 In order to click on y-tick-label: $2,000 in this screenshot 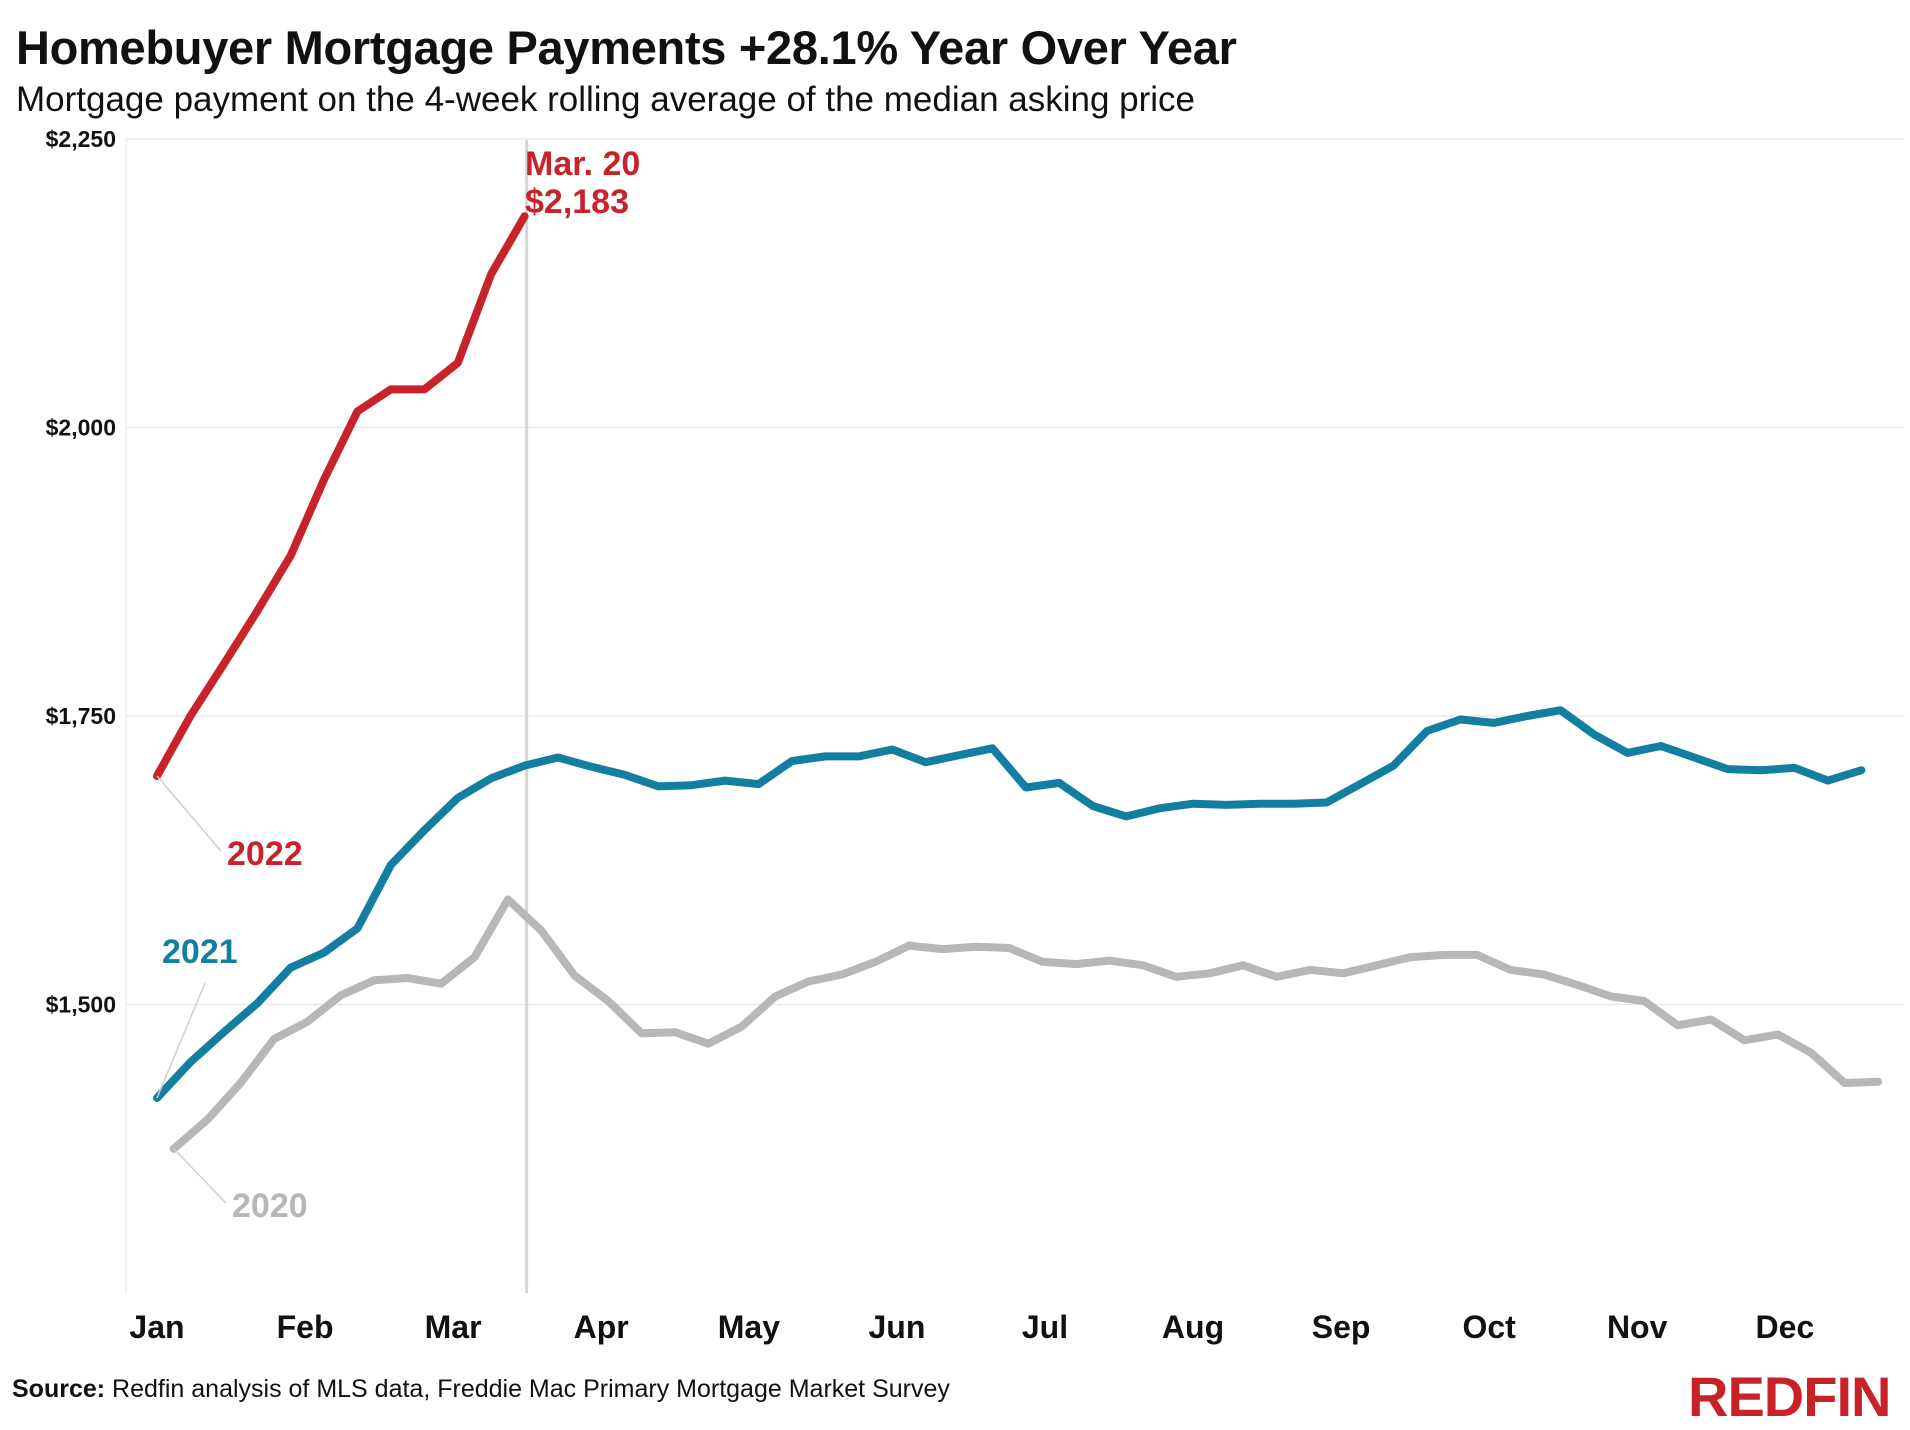, I will do `click(81, 428)`.